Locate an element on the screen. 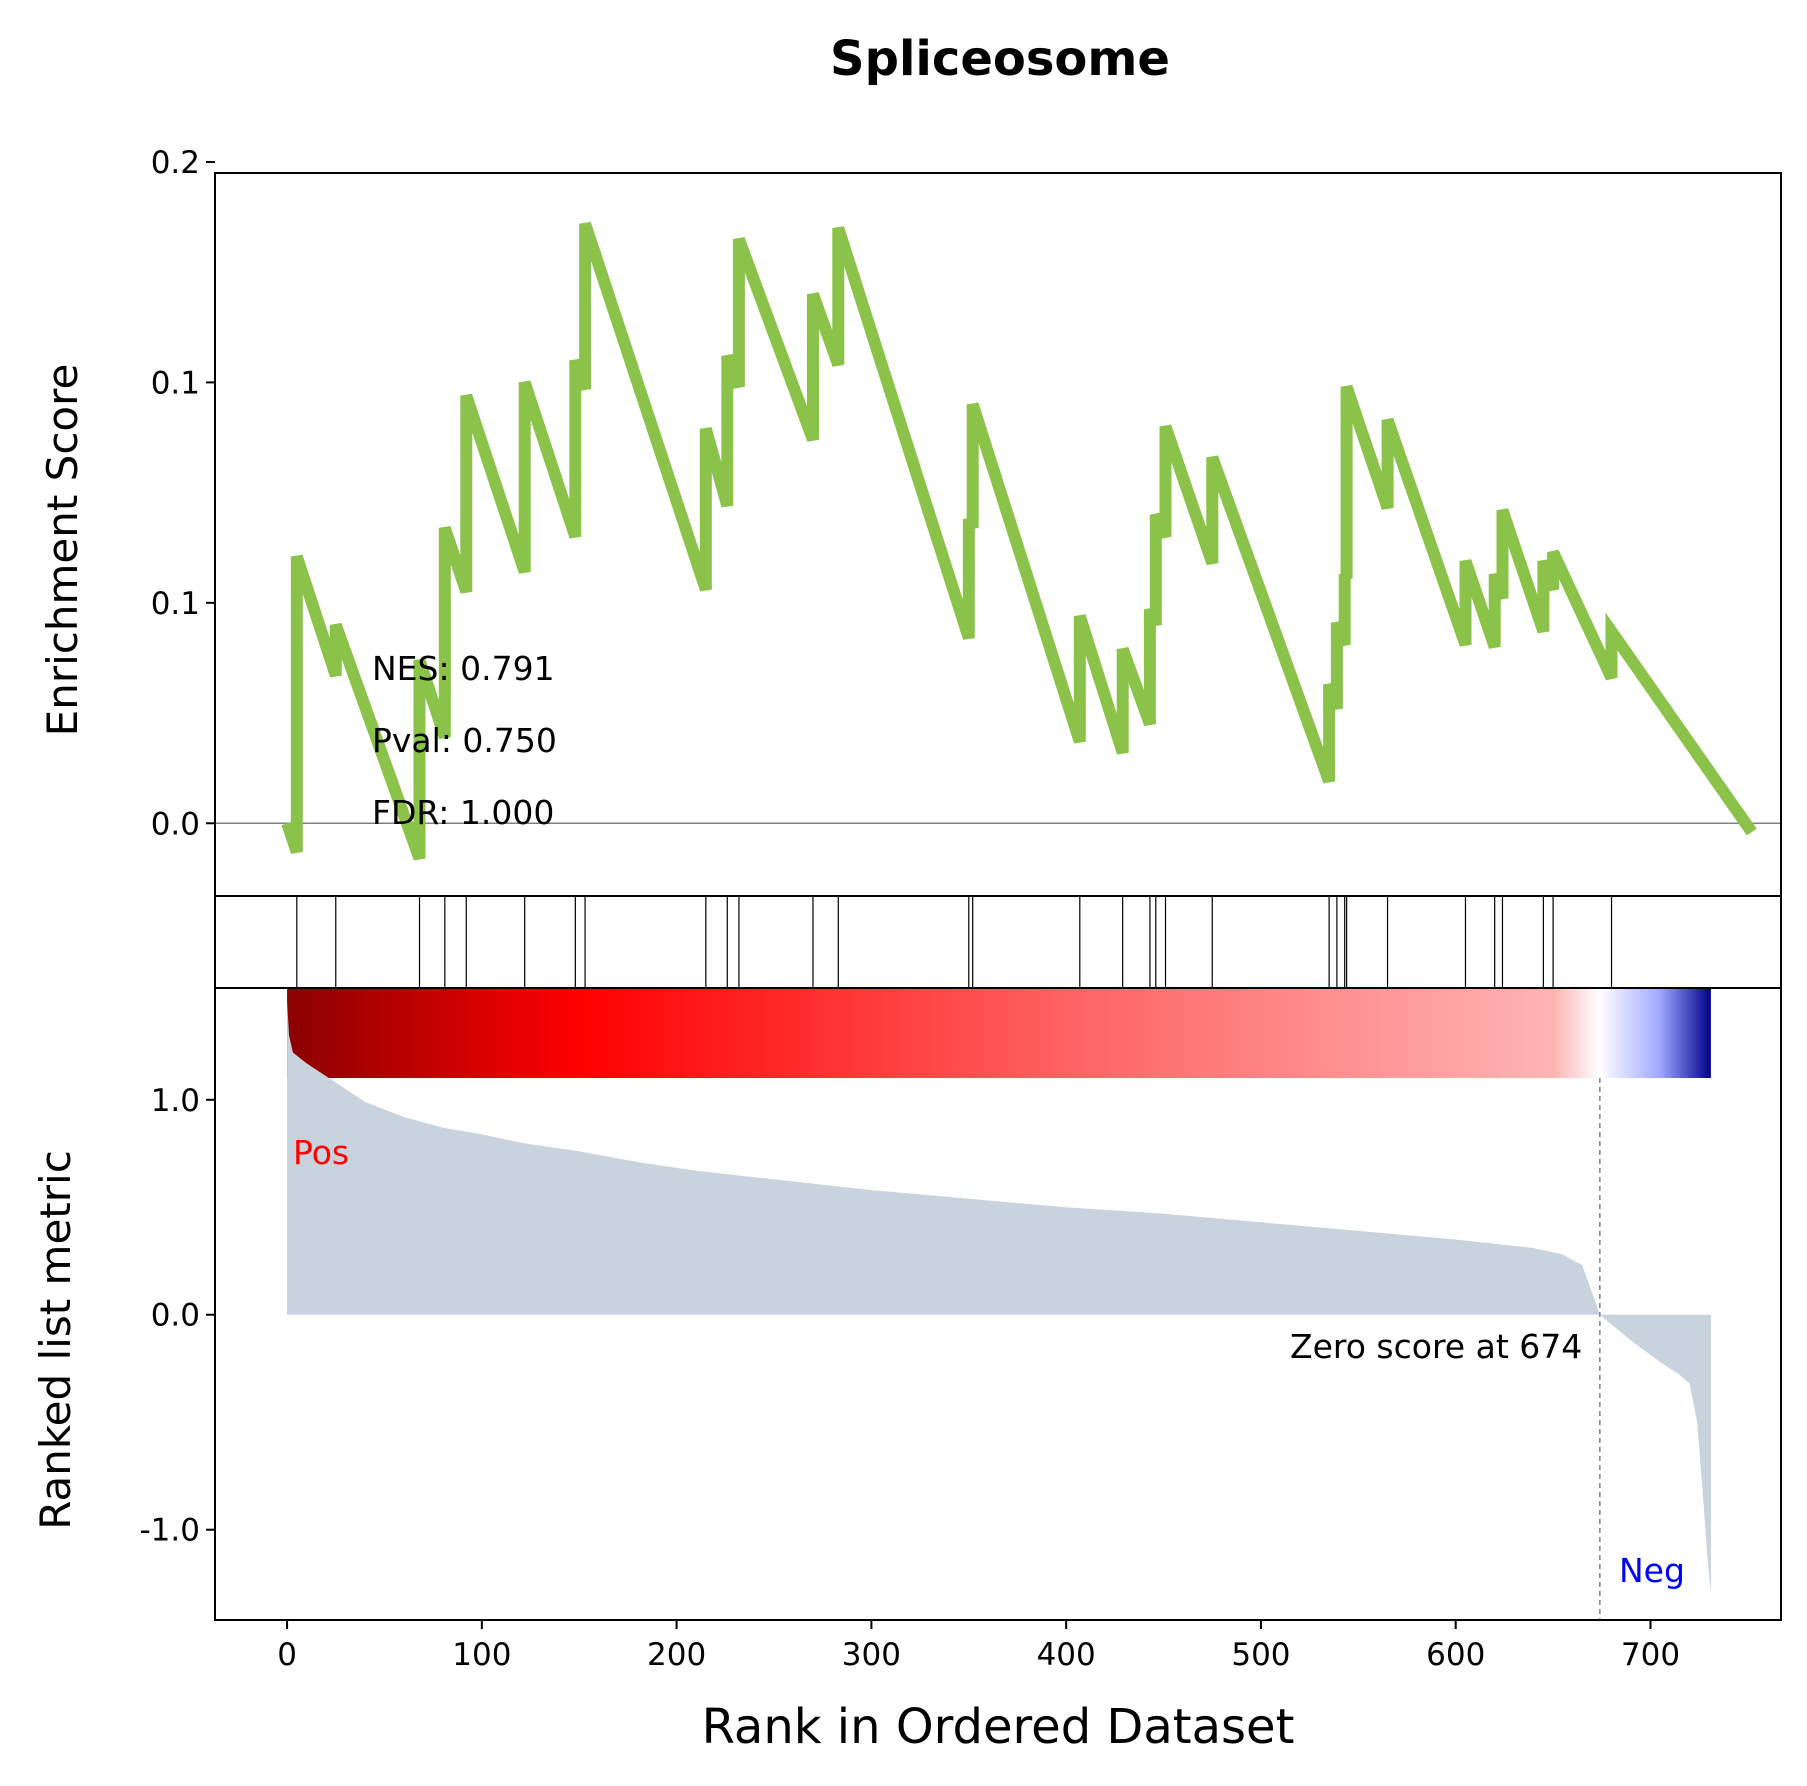 Image resolution: width=1807 pixels, height=1786 pixels. x-axis-label: Rank in Ordered Dataset is located at coordinates (998, 1727).